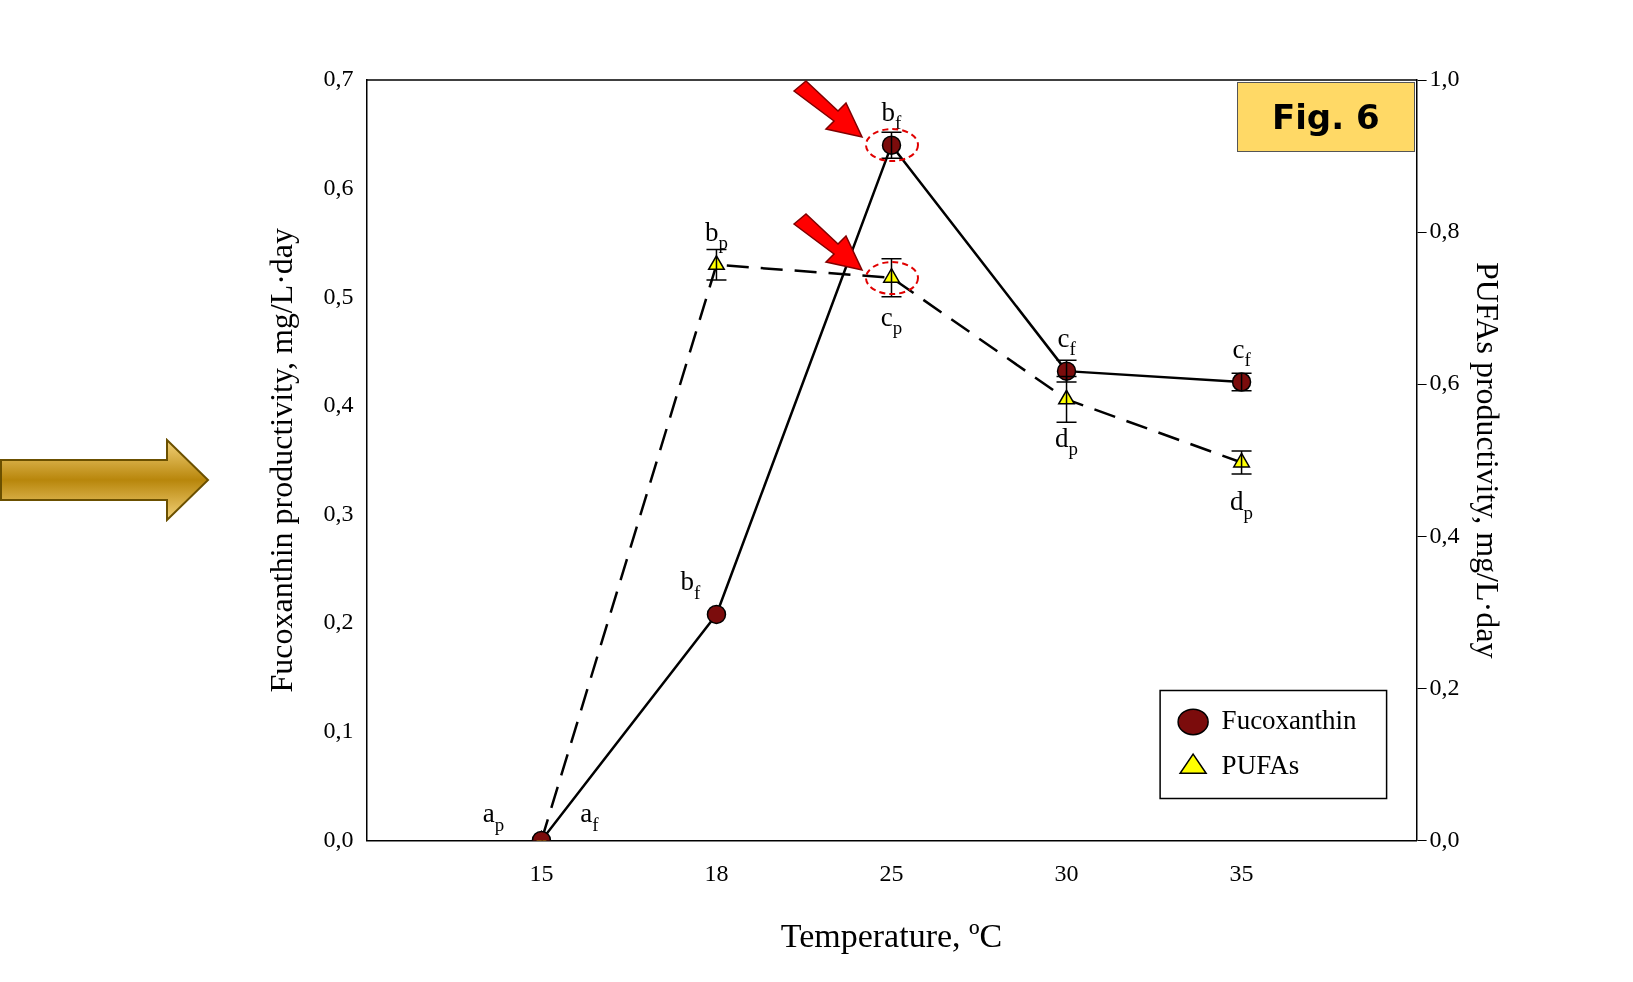 The height and width of the screenshot is (982, 1633). Describe the element at coordinates (338, 295) in the screenshot. I see `y-tick-label: 0,5` at that location.